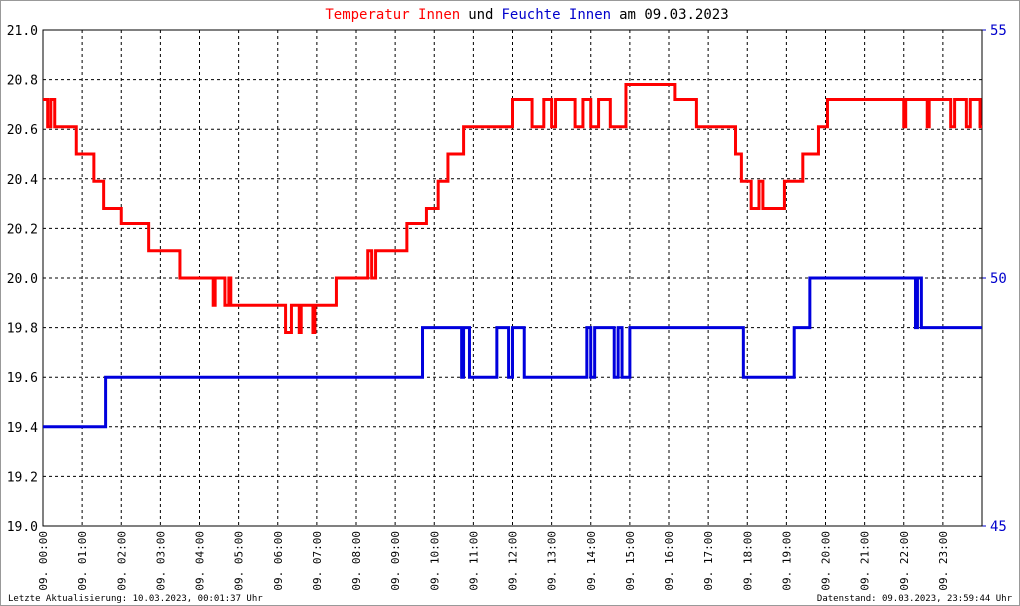 This screenshot has height=606, width=1020. Describe the element at coordinates (22, 81) in the screenshot. I see `y-tick-label: 20.8` at that location.